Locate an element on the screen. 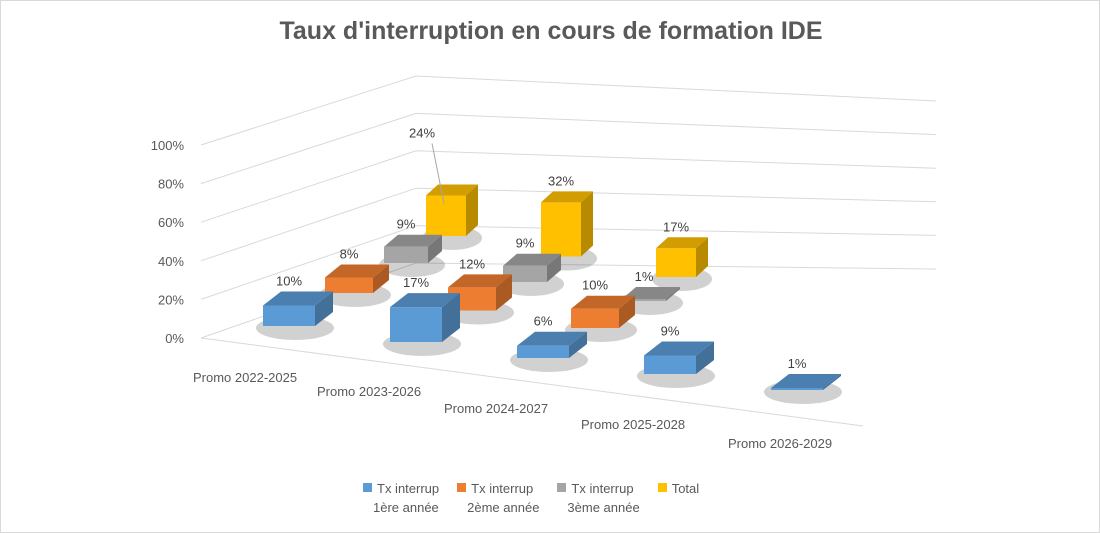 The height and width of the screenshot is (533, 1100). y-tick-label: 0% is located at coordinates (174, 338).